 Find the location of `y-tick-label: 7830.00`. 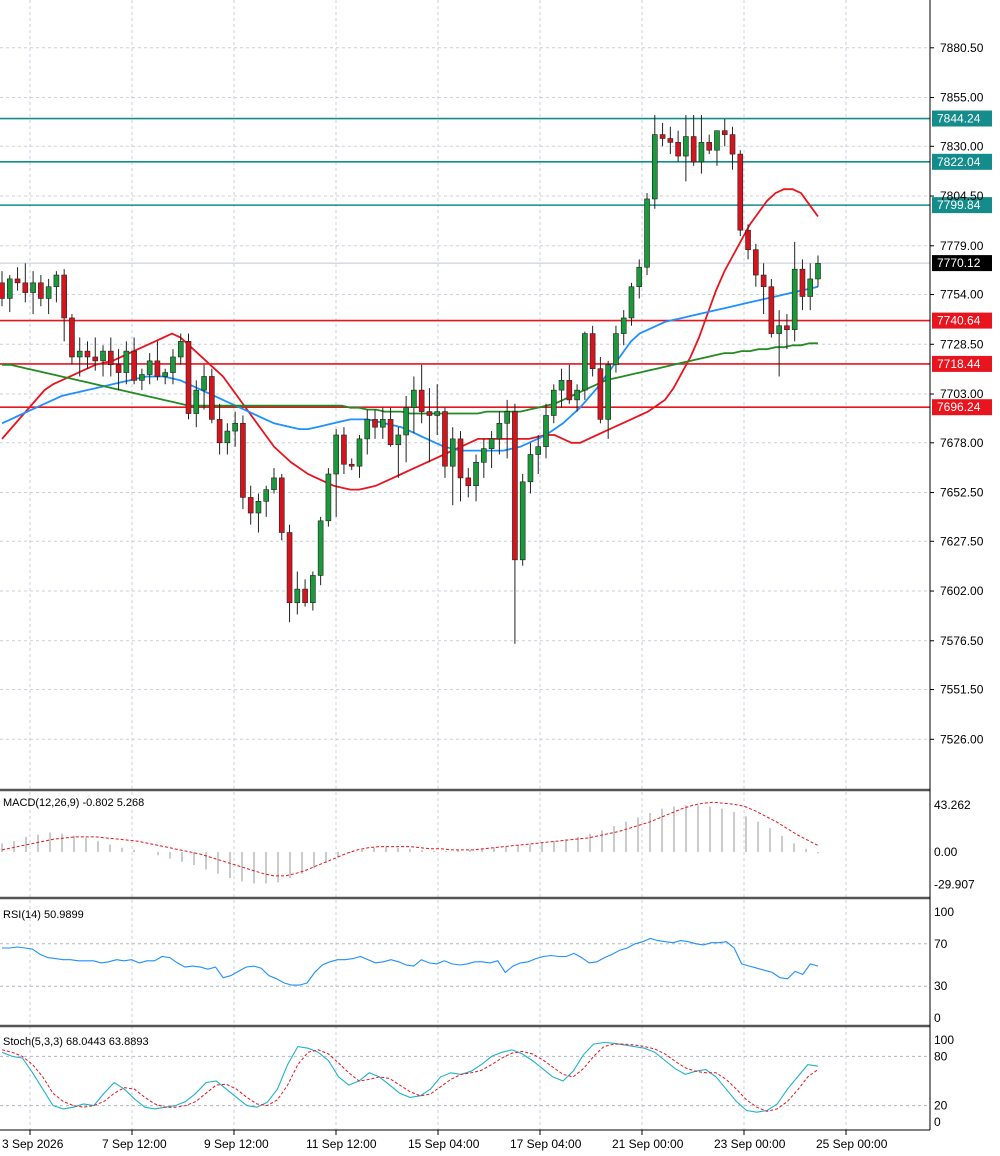

y-tick-label: 7830.00 is located at coordinates (962, 146).